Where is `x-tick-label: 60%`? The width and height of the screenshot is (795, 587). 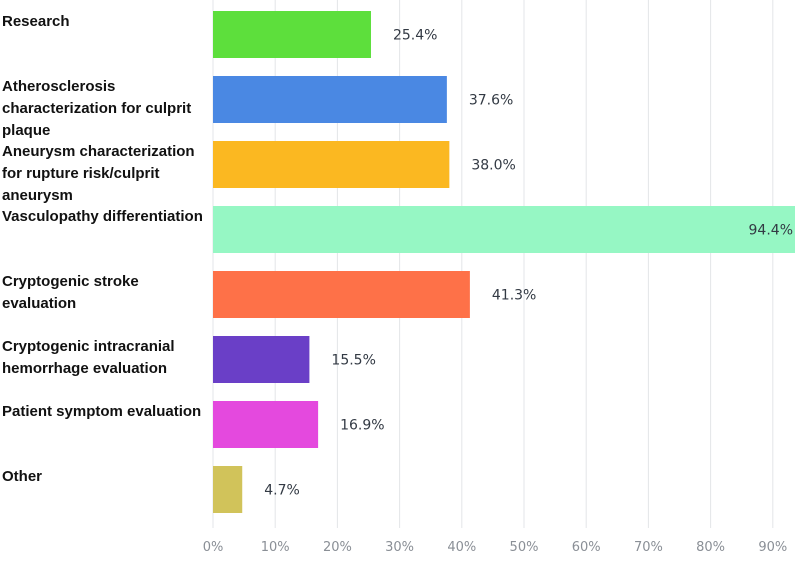
x-tick-label: 60% is located at coordinates (586, 547).